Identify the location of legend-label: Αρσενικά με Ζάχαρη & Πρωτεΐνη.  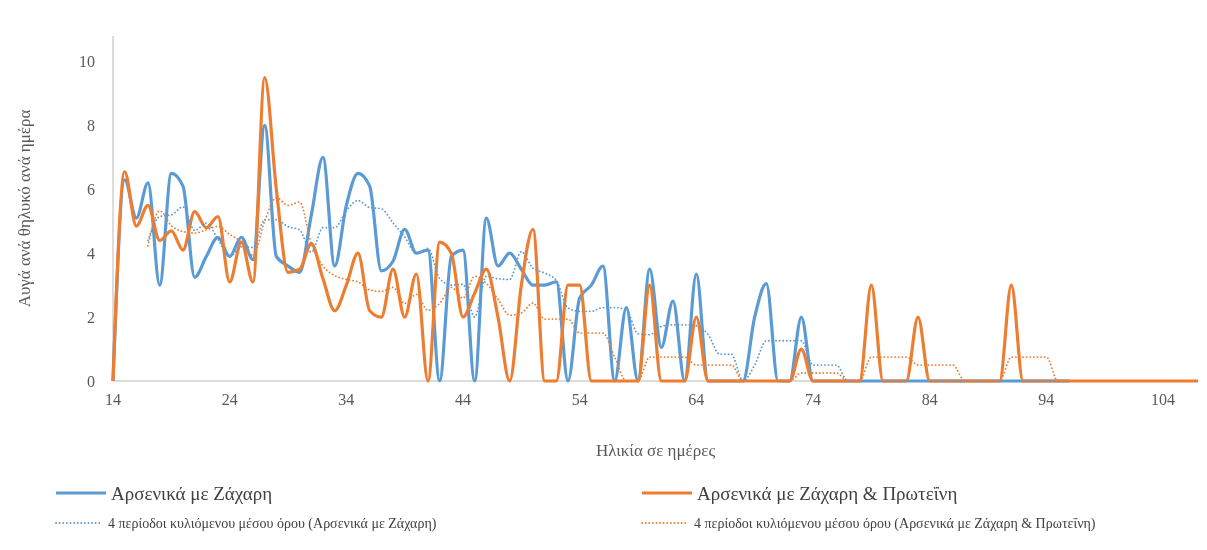
(827, 493).